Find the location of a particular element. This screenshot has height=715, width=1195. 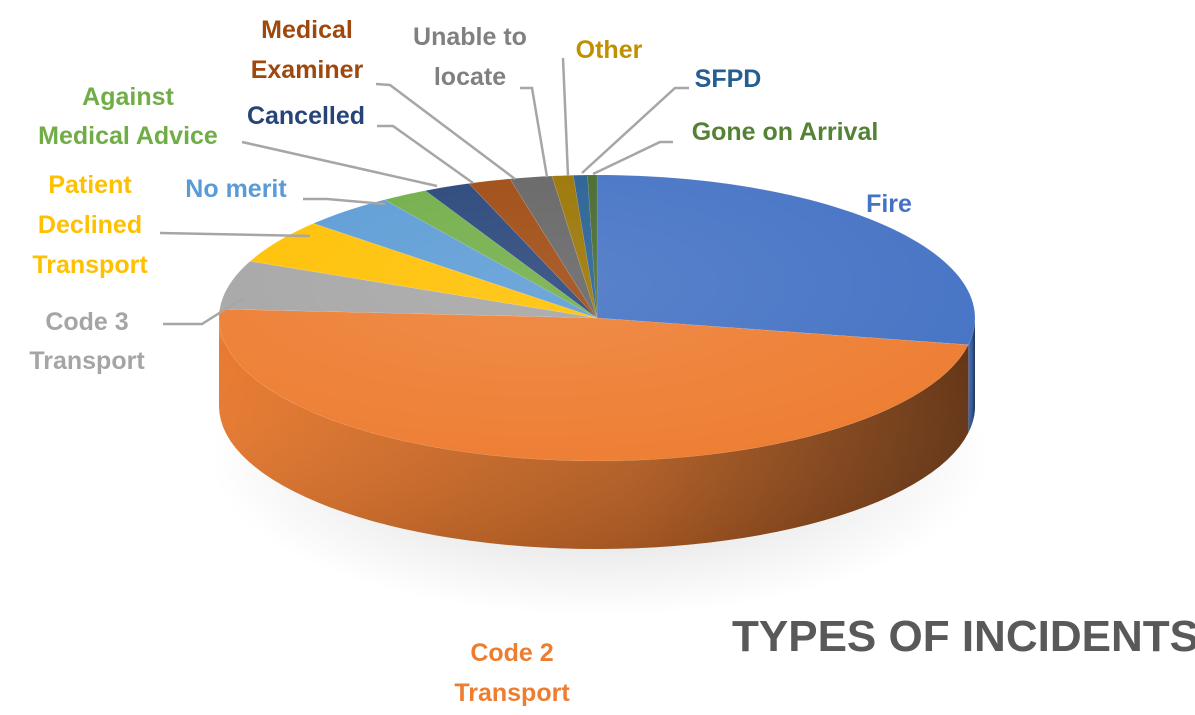

data-label-unable-to-locate: Unable to locate is located at coordinates (470, 57).